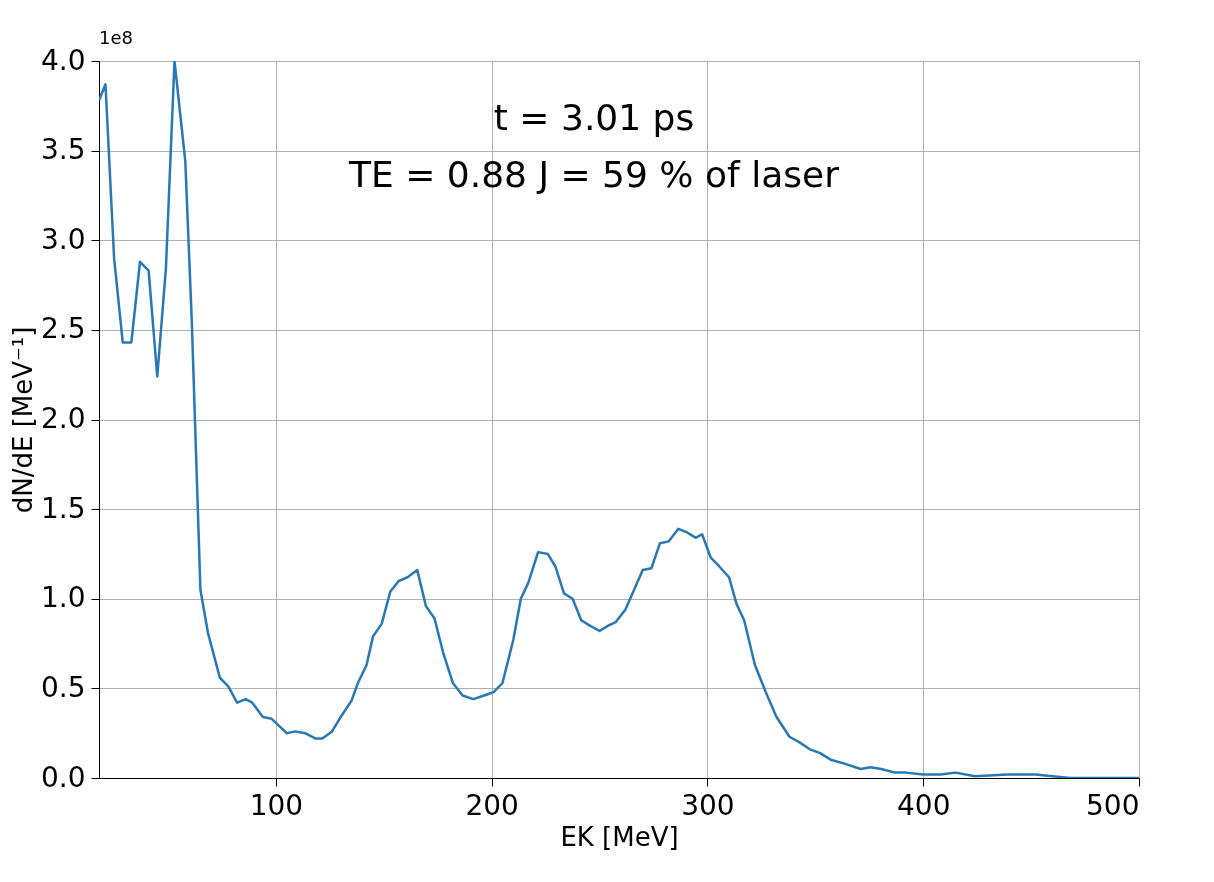 Image resolution: width=1214 pixels, height=882 pixels. Describe the element at coordinates (22, 420) in the screenshot. I see `y-axis-title: dN/dE [MeV⁻¹]` at that location.